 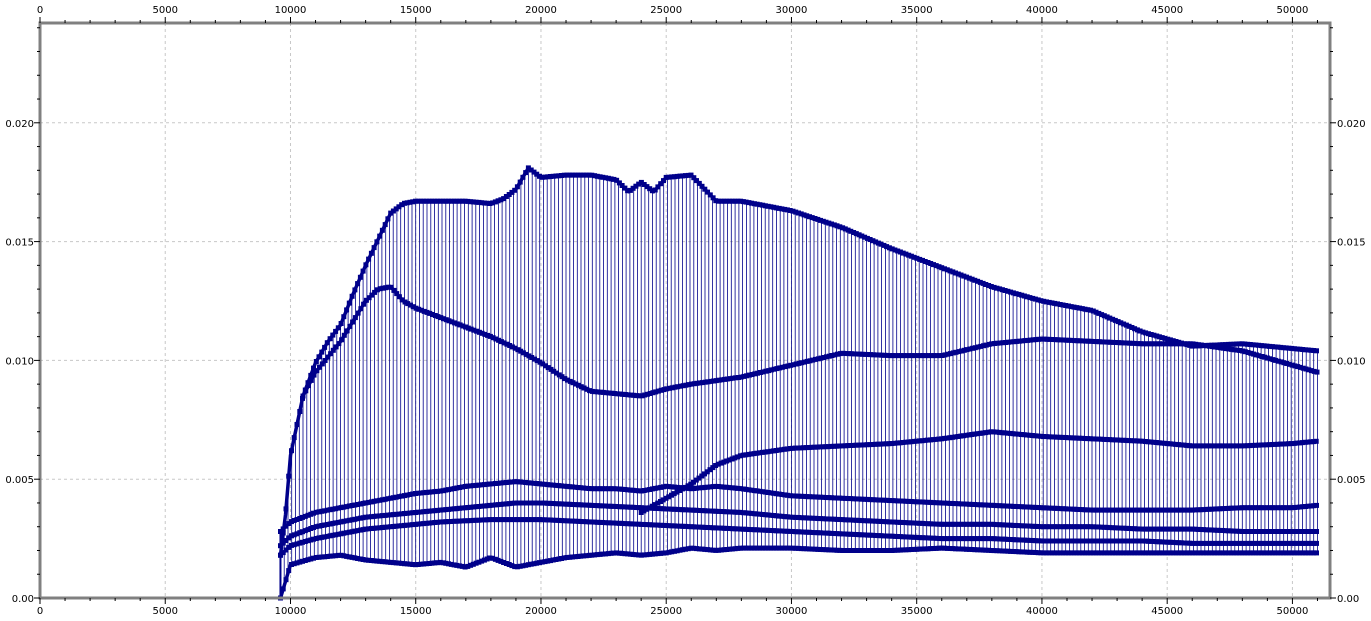 What do you see at coordinates (19, 361) in the screenshot?
I see `y-tick-label-left: 0.010` at bounding box center [19, 361].